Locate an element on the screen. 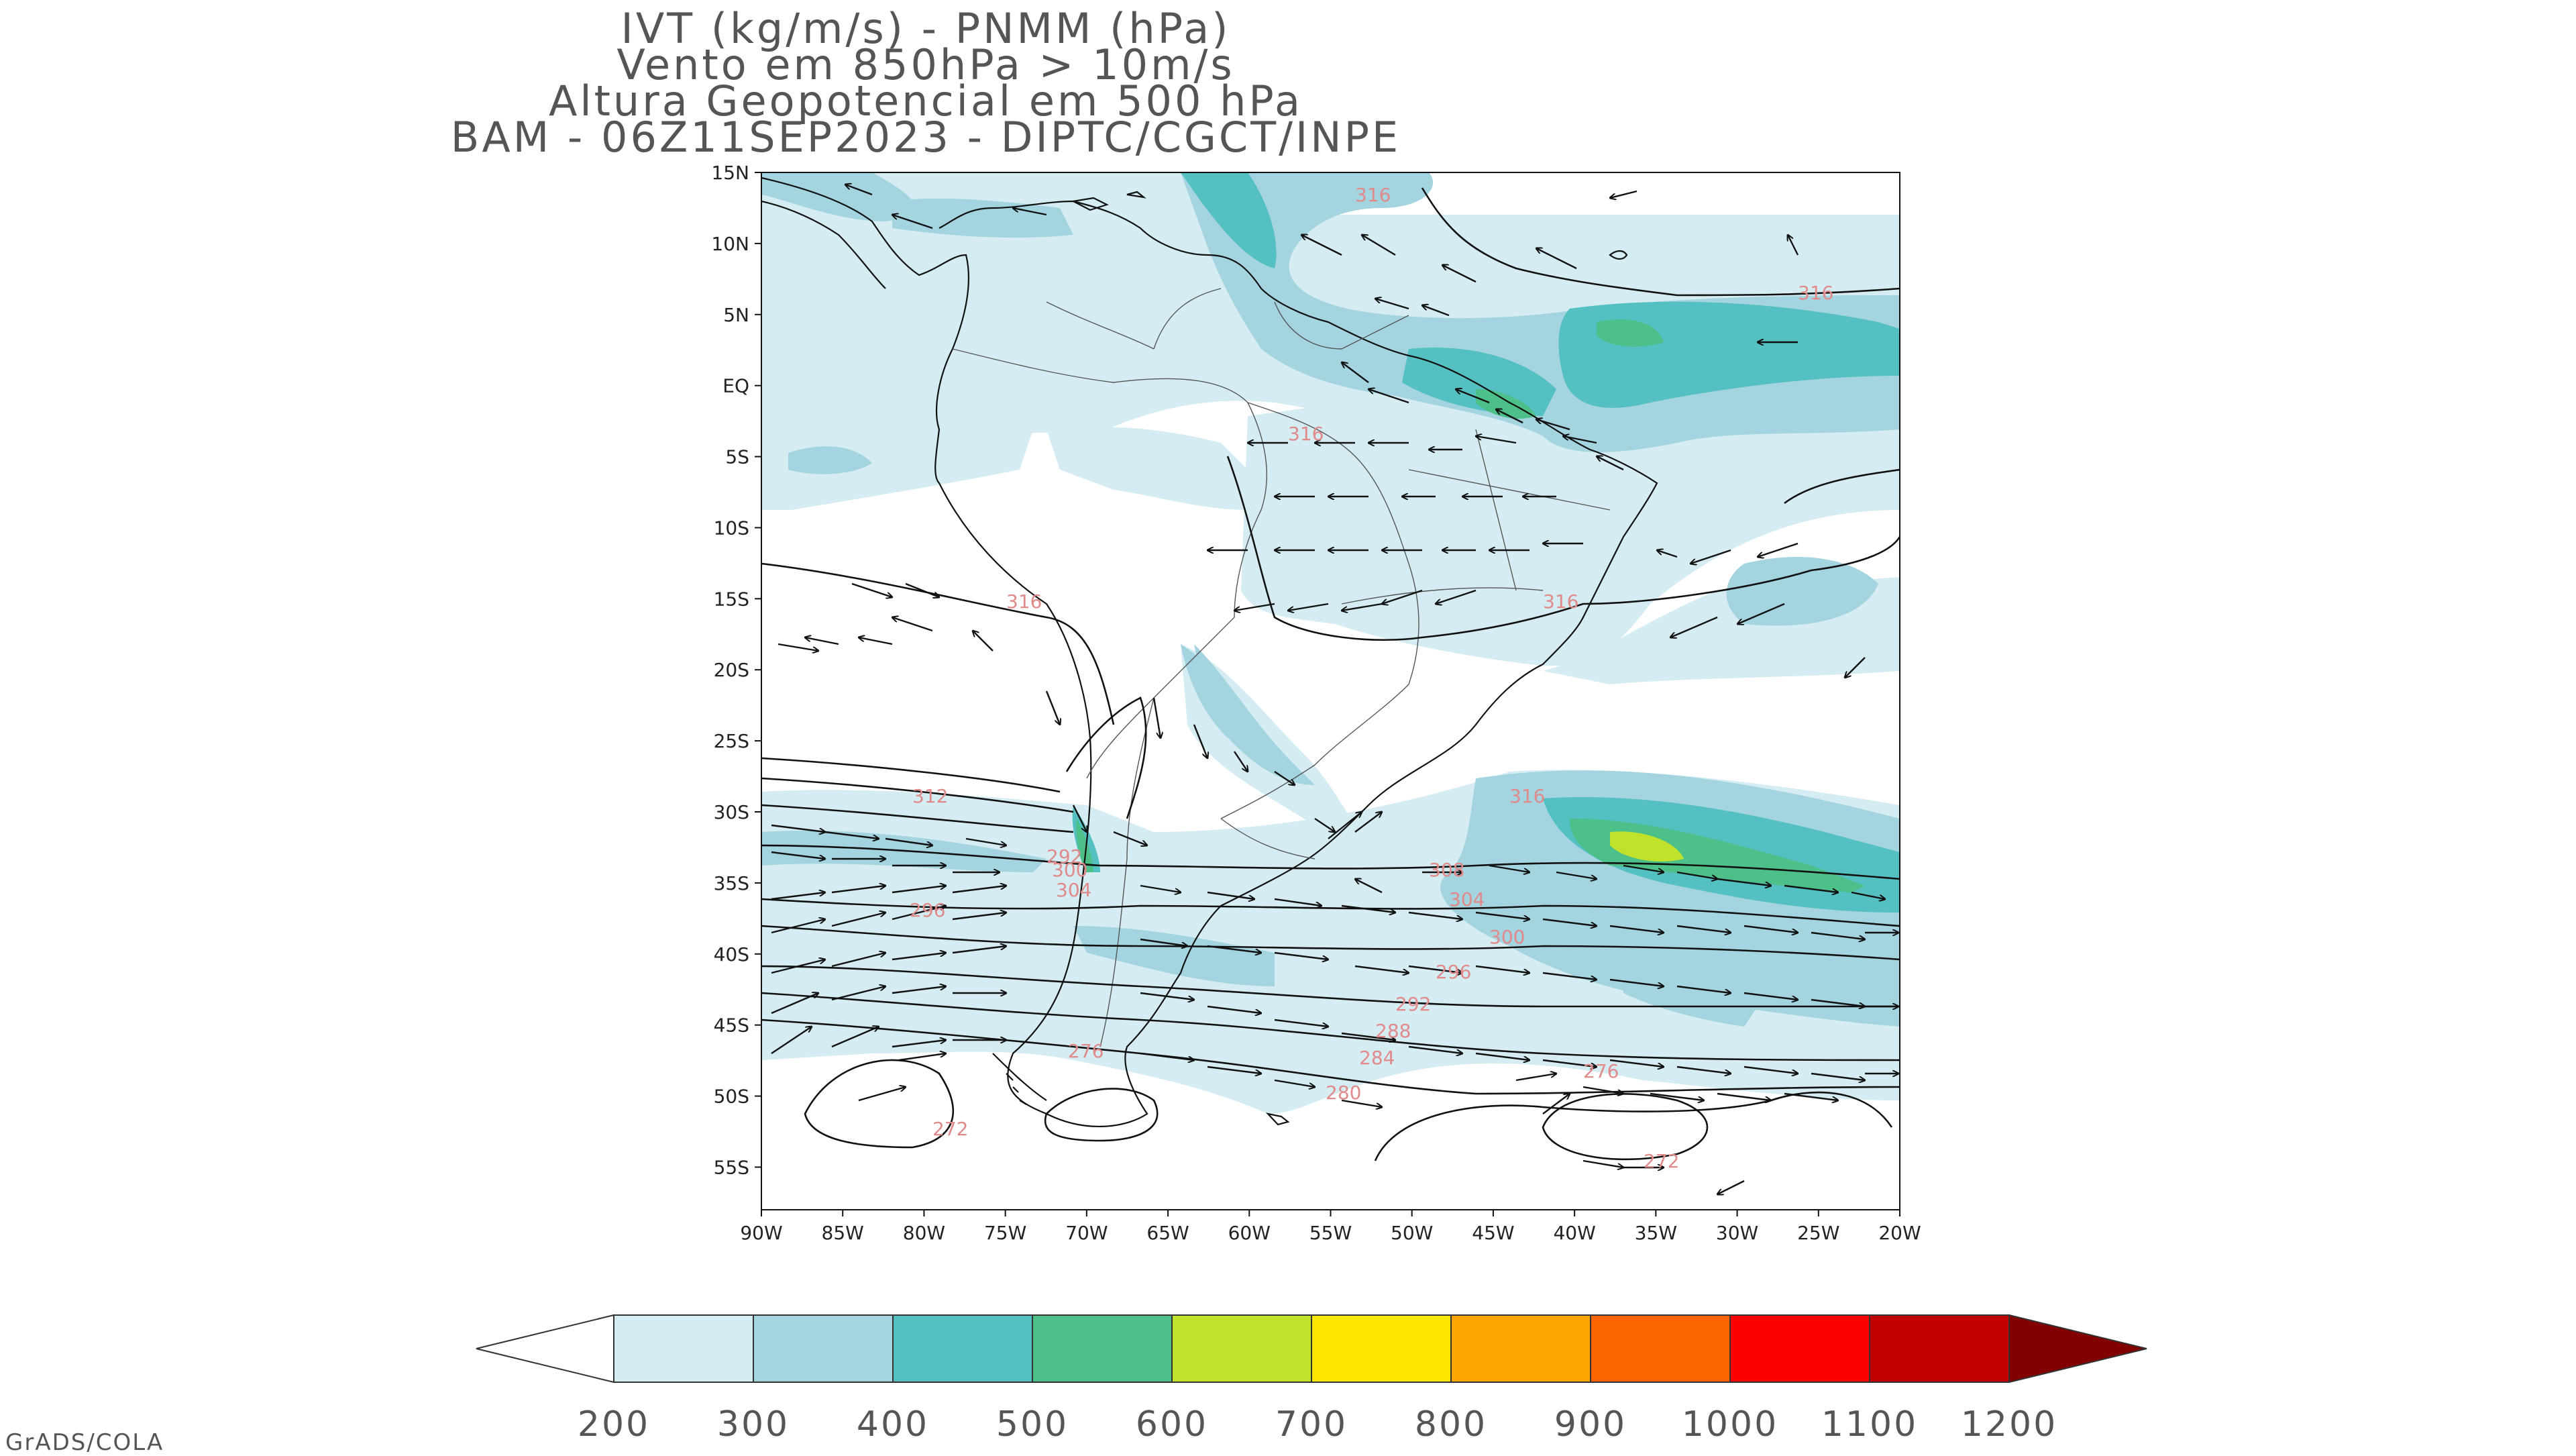  lon-tick-label: 60W is located at coordinates (1249, 1233).